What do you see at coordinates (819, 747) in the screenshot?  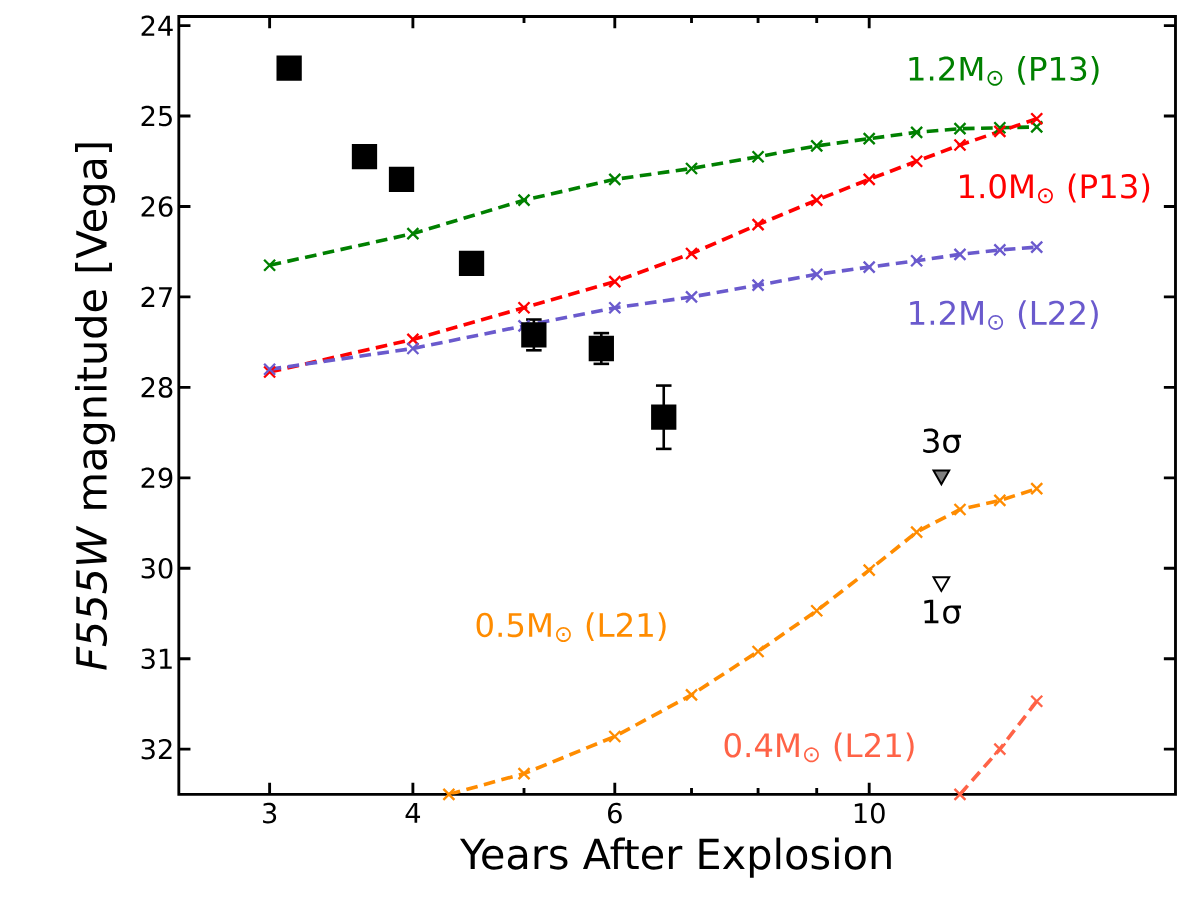 I see `series-label: 0.4M$_{⊙}$ (L21)` at bounding box center [819, 747].